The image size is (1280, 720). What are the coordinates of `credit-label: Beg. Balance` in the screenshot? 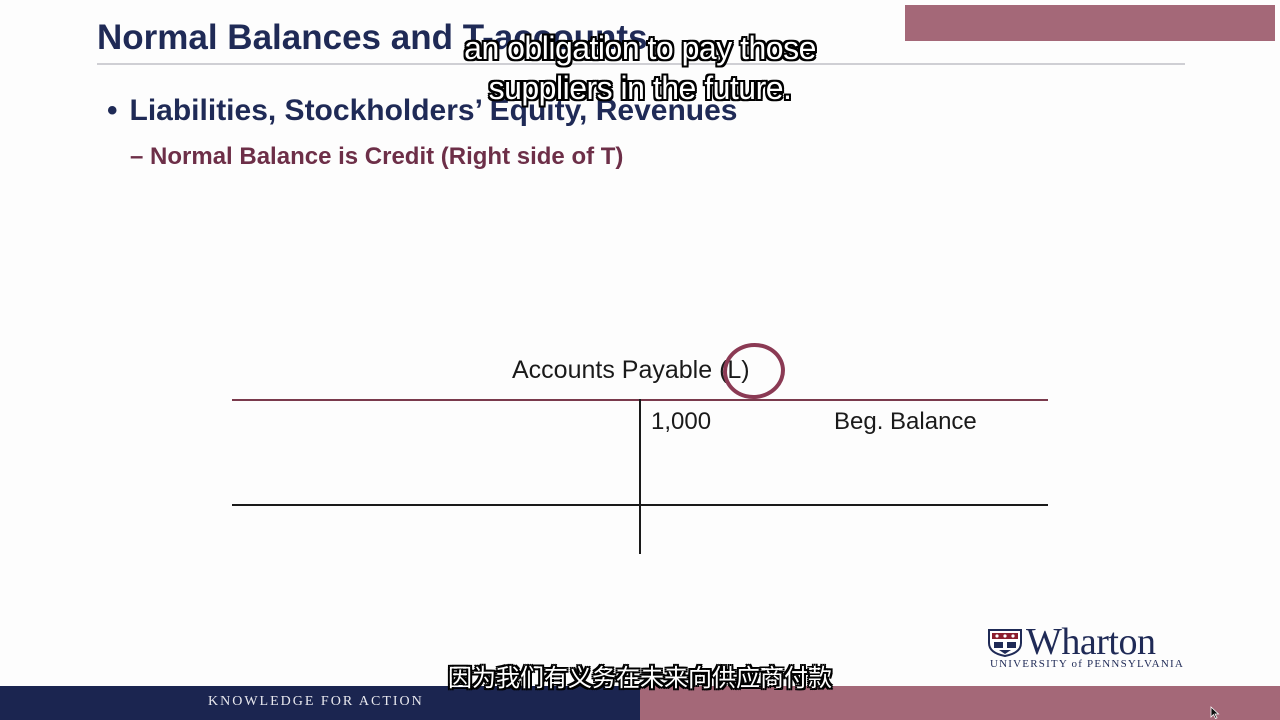 It's located at (905, 421).